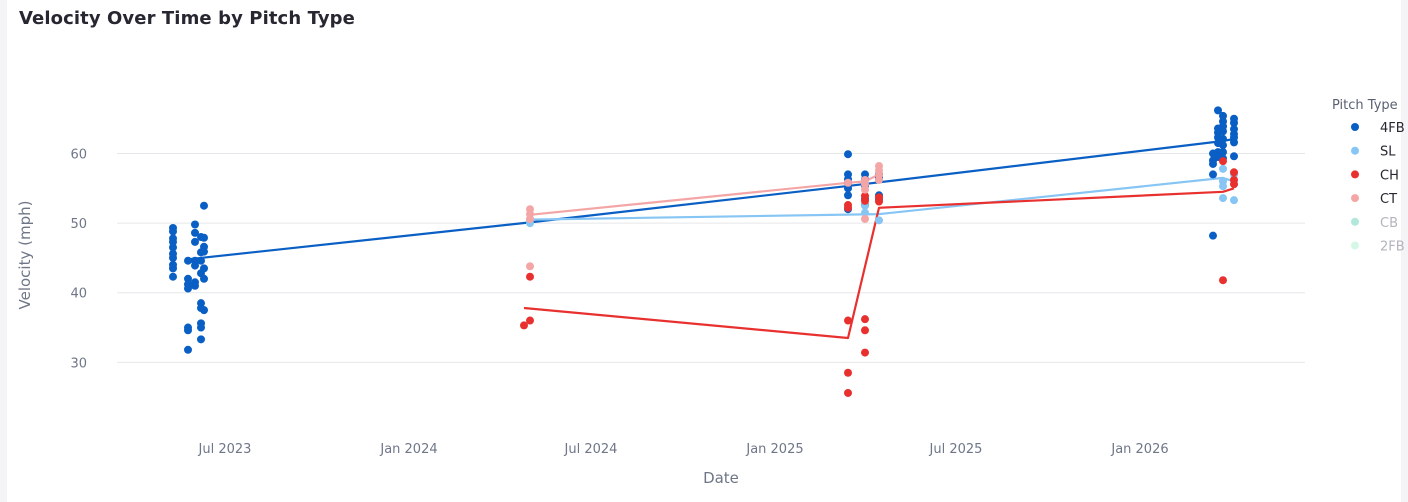  I want to click on x-tick-label: Jan 2024, so click(408, 449).